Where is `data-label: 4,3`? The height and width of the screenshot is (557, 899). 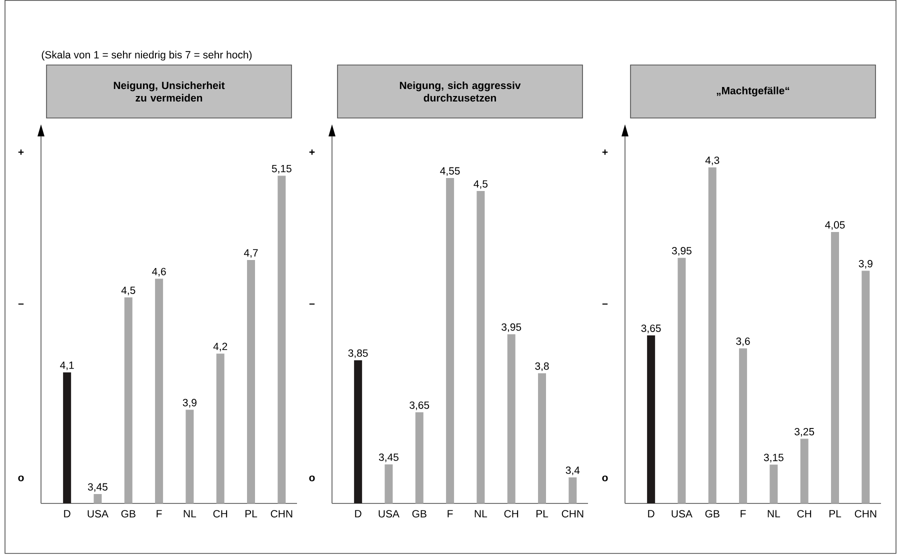
data-label: 4,3 is located at coordinates (712, 161).